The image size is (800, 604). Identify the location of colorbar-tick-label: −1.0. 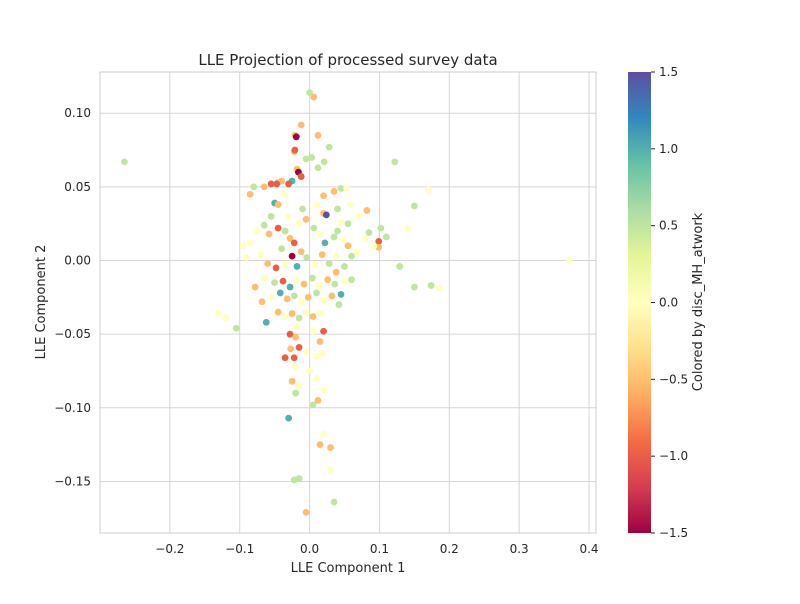
(673, 456).